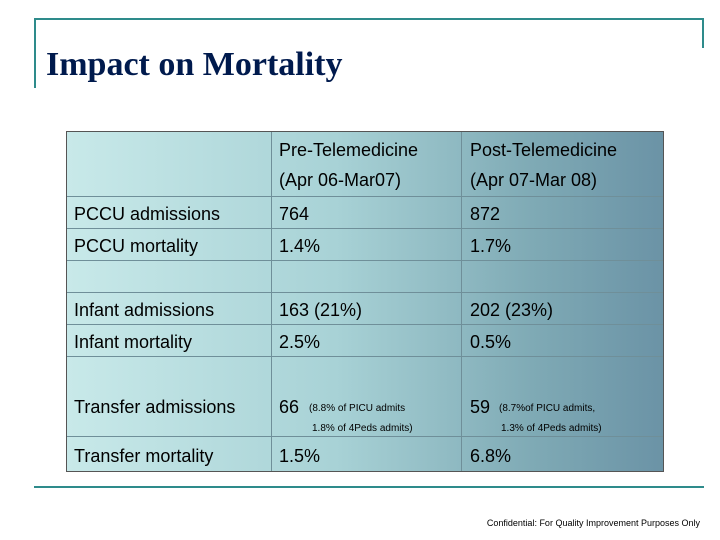 This screenshot has width=720, height=540. Describe the element at coordinates (136, 246) in the screenshot. I see `row-label-pccu-mortality: PCCU mortality` at that location.